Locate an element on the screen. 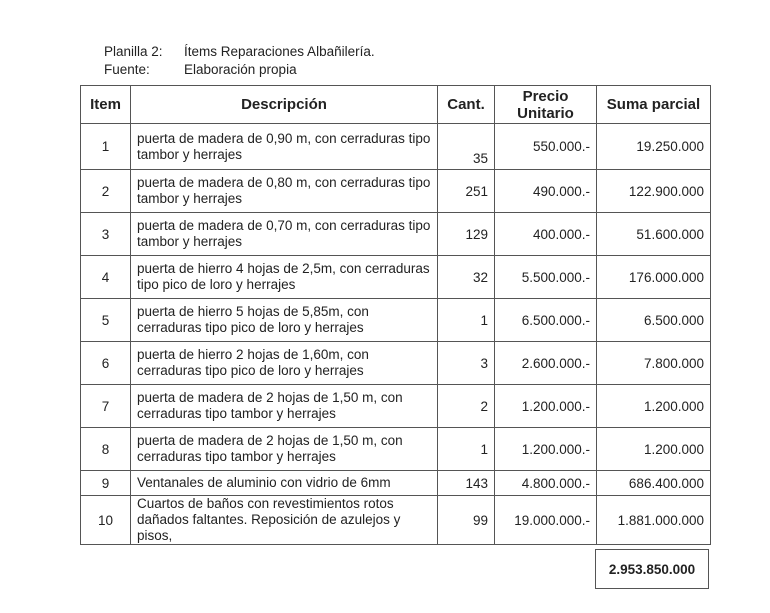 This screenshot has height=613, width=770. cell-cant: 99 is located at coordinates (466, 520).